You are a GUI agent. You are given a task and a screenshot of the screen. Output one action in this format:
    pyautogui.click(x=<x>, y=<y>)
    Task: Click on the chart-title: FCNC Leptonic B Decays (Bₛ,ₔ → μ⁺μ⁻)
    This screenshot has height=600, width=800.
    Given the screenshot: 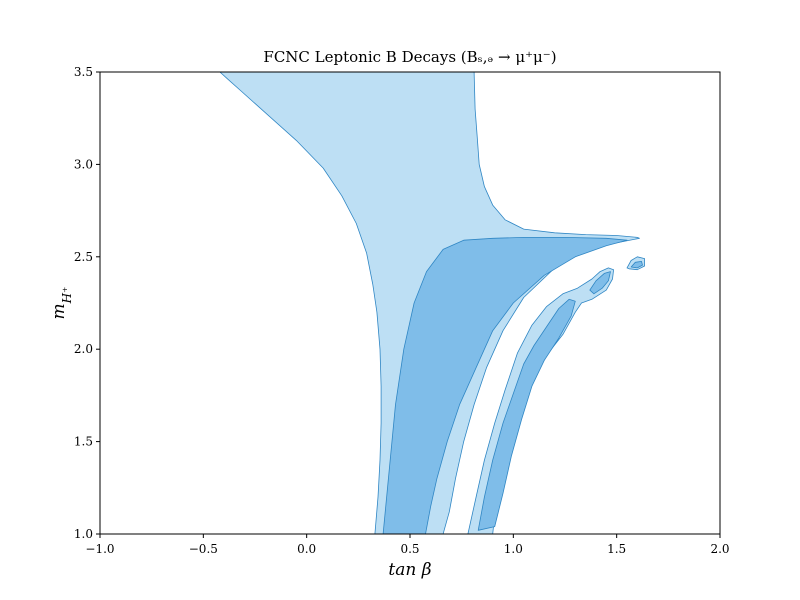 What is the action you would take?
    pyautogui.click(x=409, y=57)
    